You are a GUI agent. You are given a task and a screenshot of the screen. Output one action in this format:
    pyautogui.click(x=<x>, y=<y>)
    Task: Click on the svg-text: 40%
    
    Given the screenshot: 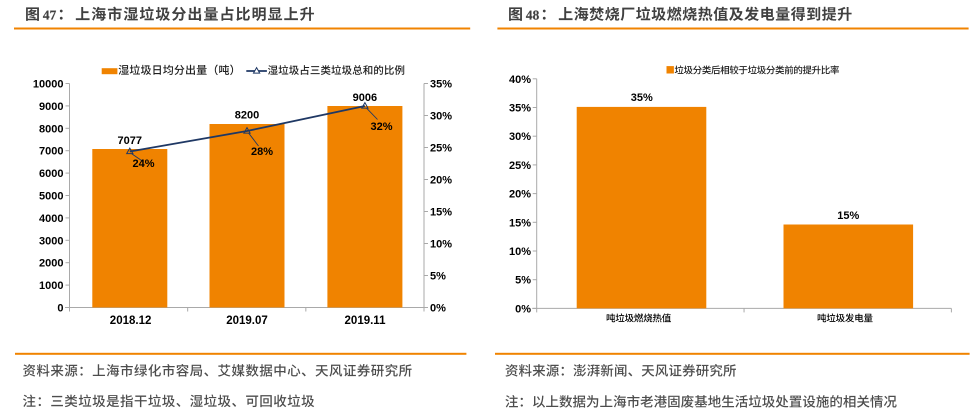 What is the action you would take?
    pyautogui.click(x=520, y=80)
    